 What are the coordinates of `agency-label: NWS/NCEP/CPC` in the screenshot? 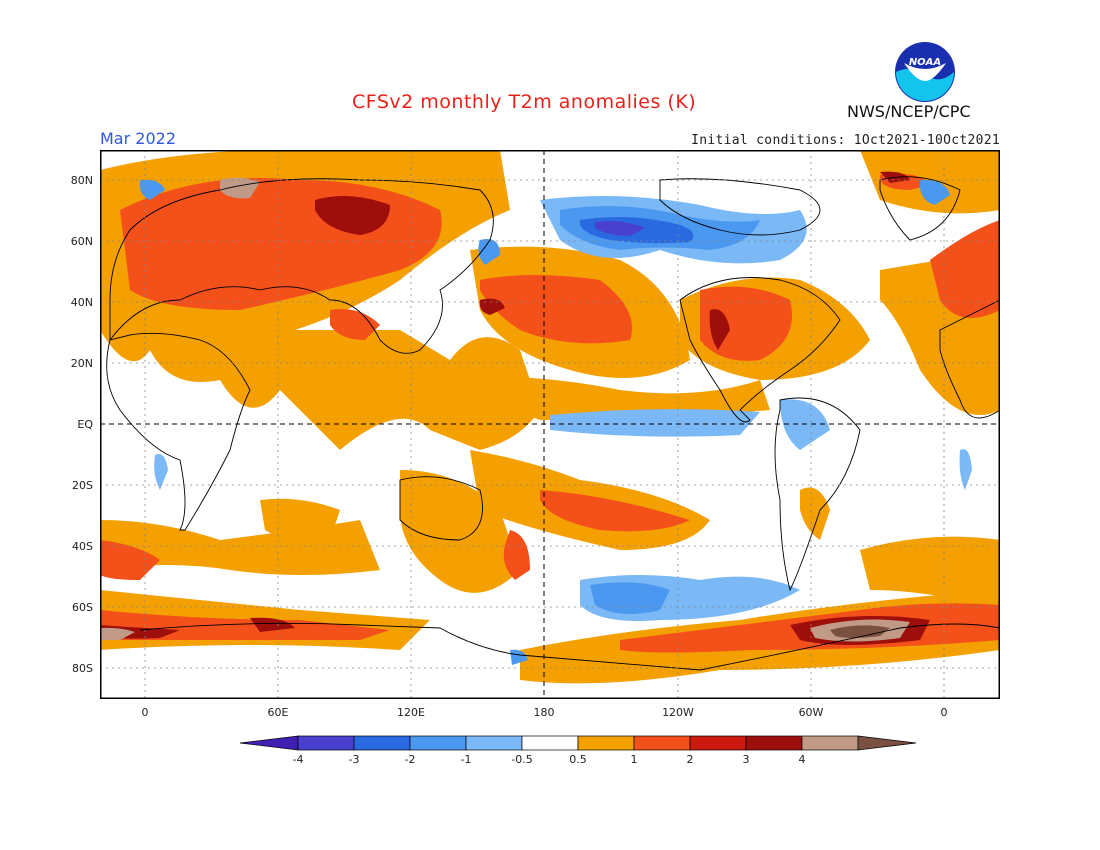 It's located at (909, 111).